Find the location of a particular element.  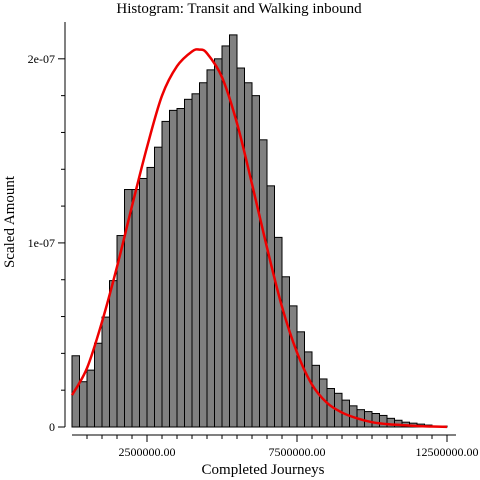

x-tick-label: 7500000.00 is located at coordinates (297, 452).